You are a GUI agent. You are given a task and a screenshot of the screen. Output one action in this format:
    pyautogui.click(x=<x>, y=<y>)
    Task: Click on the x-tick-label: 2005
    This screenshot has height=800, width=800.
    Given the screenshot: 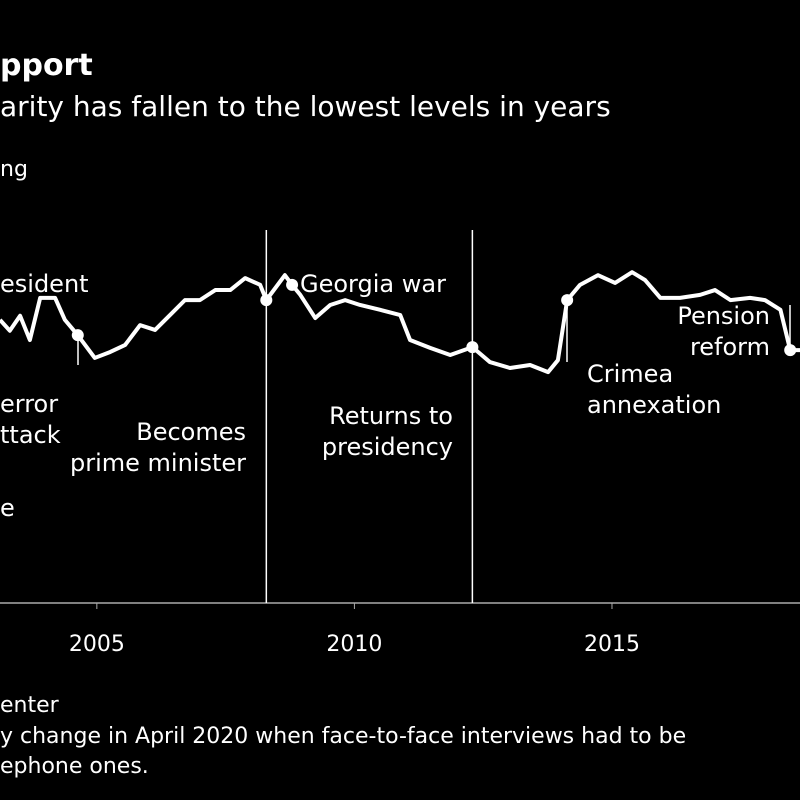 What is the action you would take?
    pyautogui.click(x=97, y=644)
    